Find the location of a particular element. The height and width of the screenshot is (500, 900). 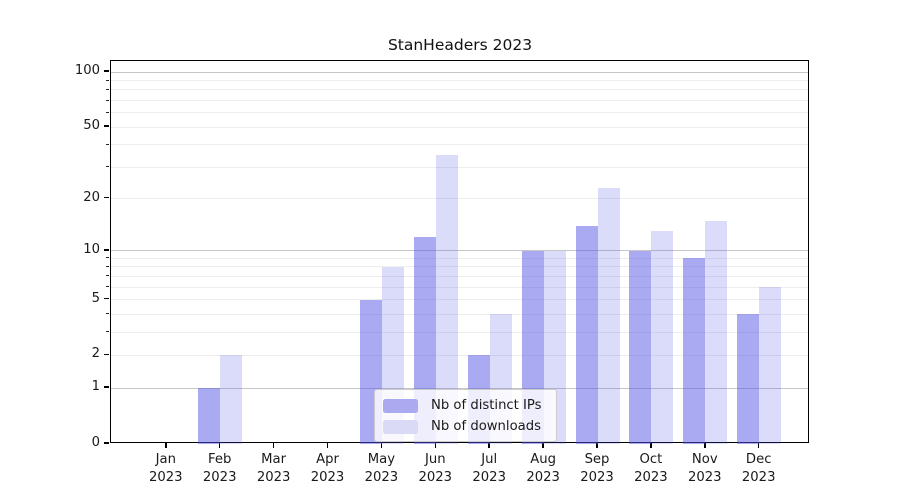

bar-distinct-ips-dec is located at coordinates (748, 379).